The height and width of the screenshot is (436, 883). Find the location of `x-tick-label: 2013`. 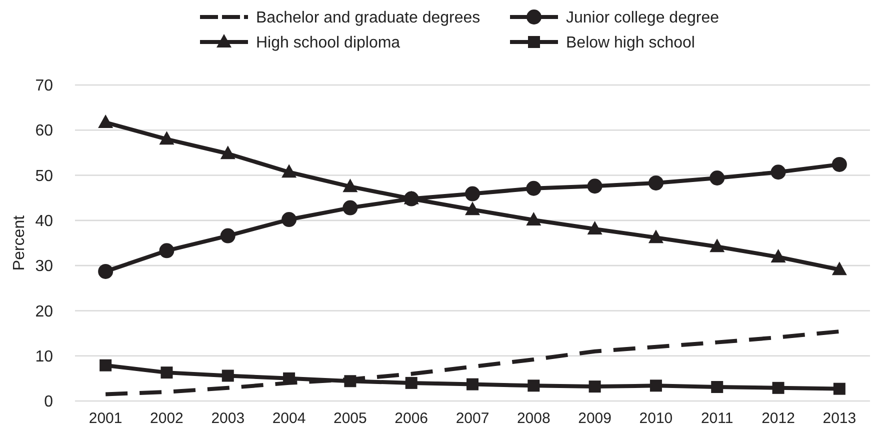

x-tick-label: 2013 is located at coordinates (839, 418).